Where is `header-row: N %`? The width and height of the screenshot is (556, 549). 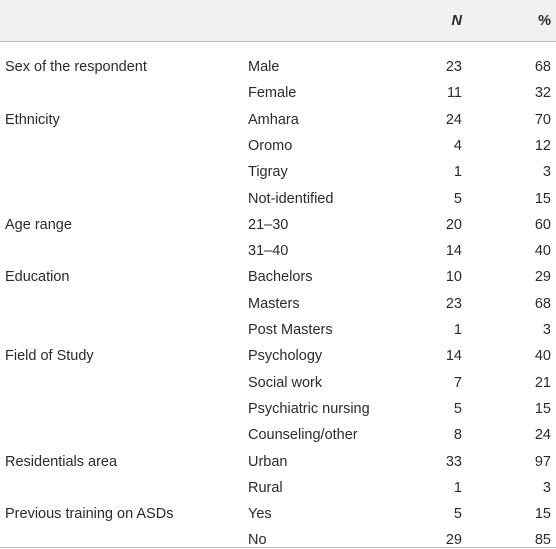 header-row: N % is located at coordinates (278, 21).